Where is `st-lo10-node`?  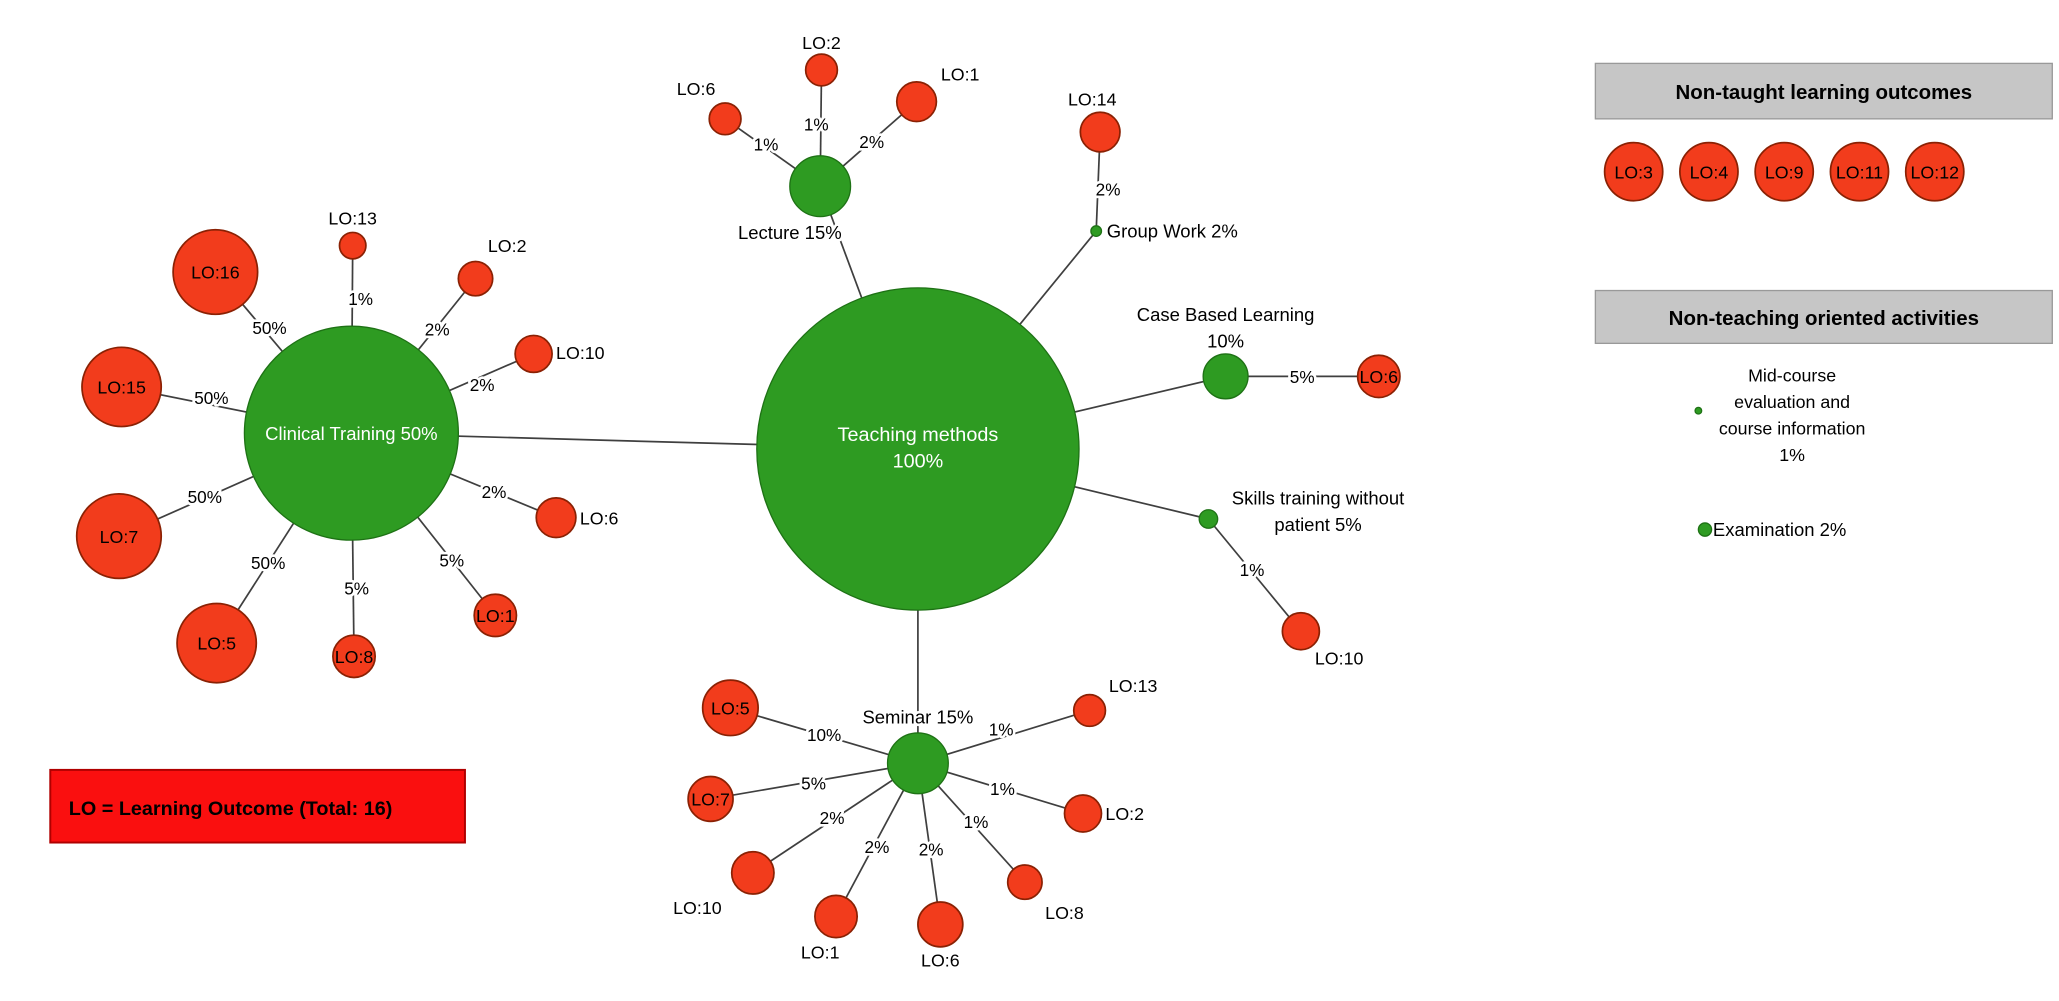 st-lo10-node is located at coordinates (1301, 631).